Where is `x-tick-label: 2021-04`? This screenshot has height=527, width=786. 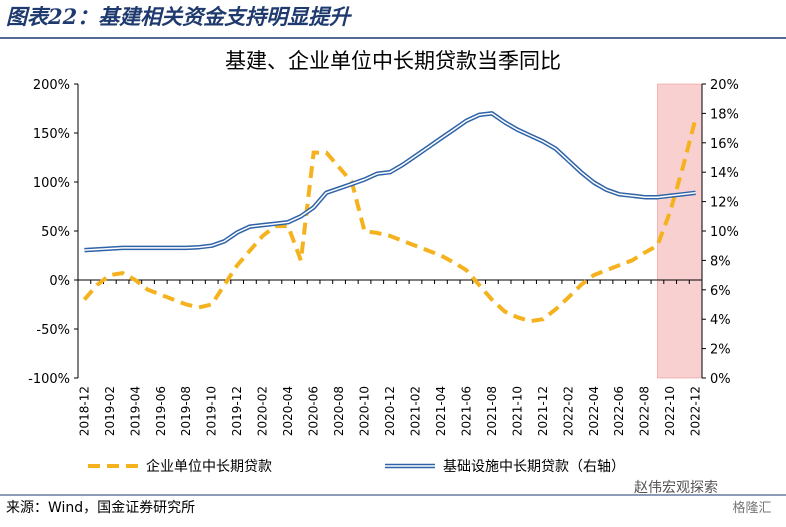 x-tick-label: 2021-04 is located at coordinates (441, 411).